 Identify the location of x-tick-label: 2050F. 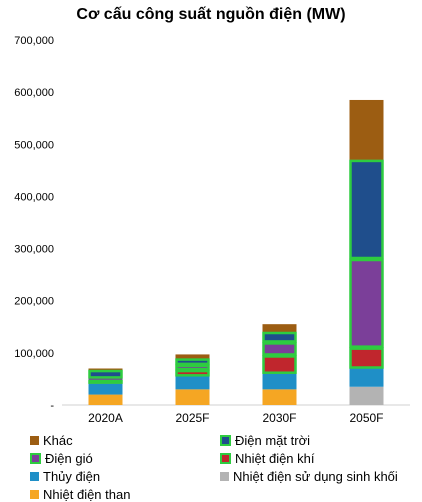
(366, 418).